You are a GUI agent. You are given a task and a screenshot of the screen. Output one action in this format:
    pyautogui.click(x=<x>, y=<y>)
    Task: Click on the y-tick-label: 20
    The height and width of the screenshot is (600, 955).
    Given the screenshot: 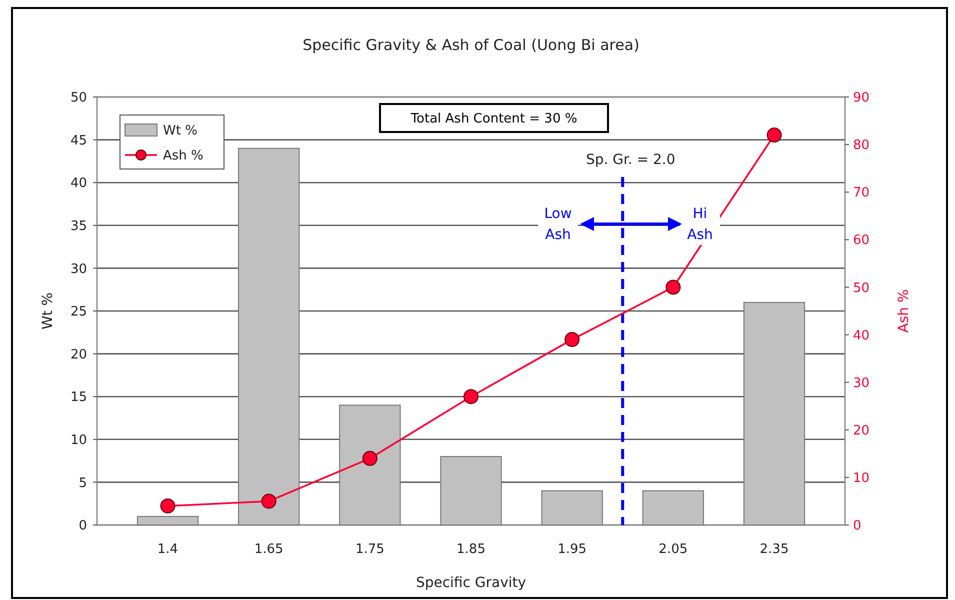 What is the action you would take?
    pyautogui.click(x=78, y=354)
    